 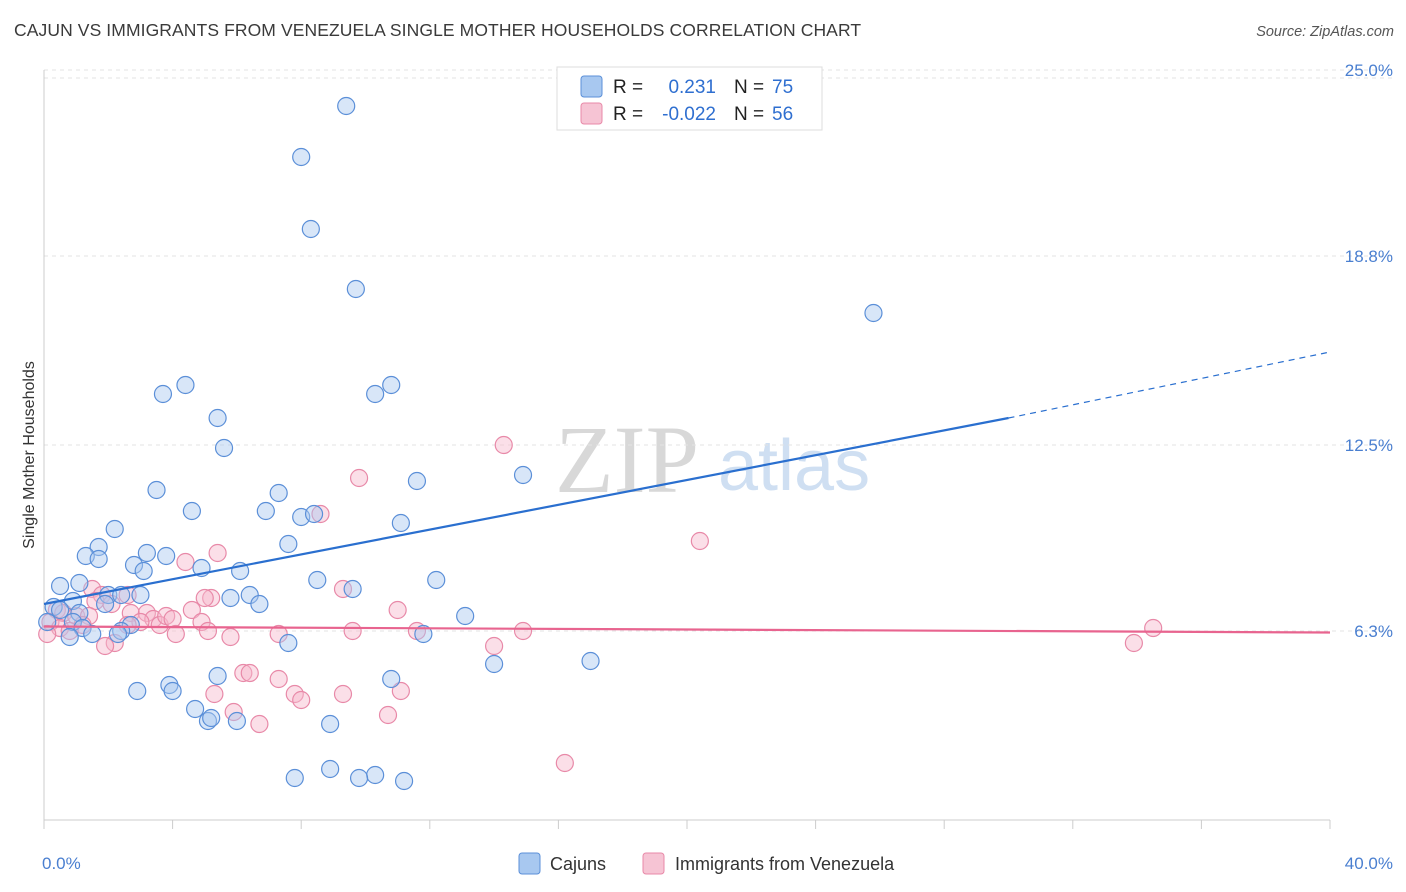 I want to click on y-tick-labels: 6.3% 12.5% 18.8% 25.0%, so click(x=1369, y=351).